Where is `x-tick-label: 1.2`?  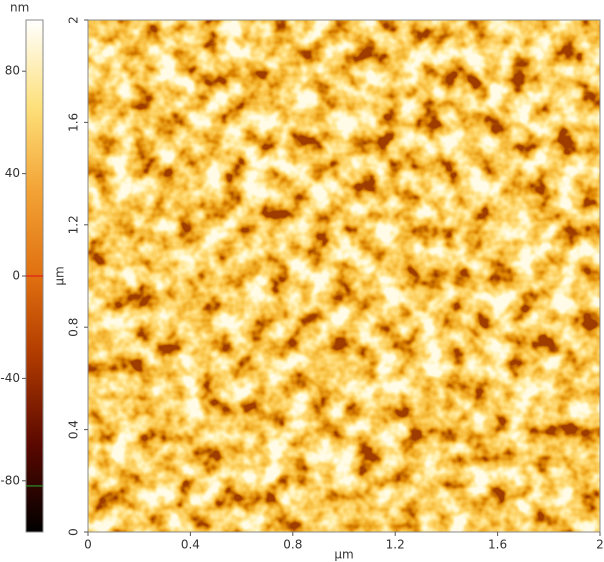
x-tick-label: 1.2 is located at coordinates (395, 545).